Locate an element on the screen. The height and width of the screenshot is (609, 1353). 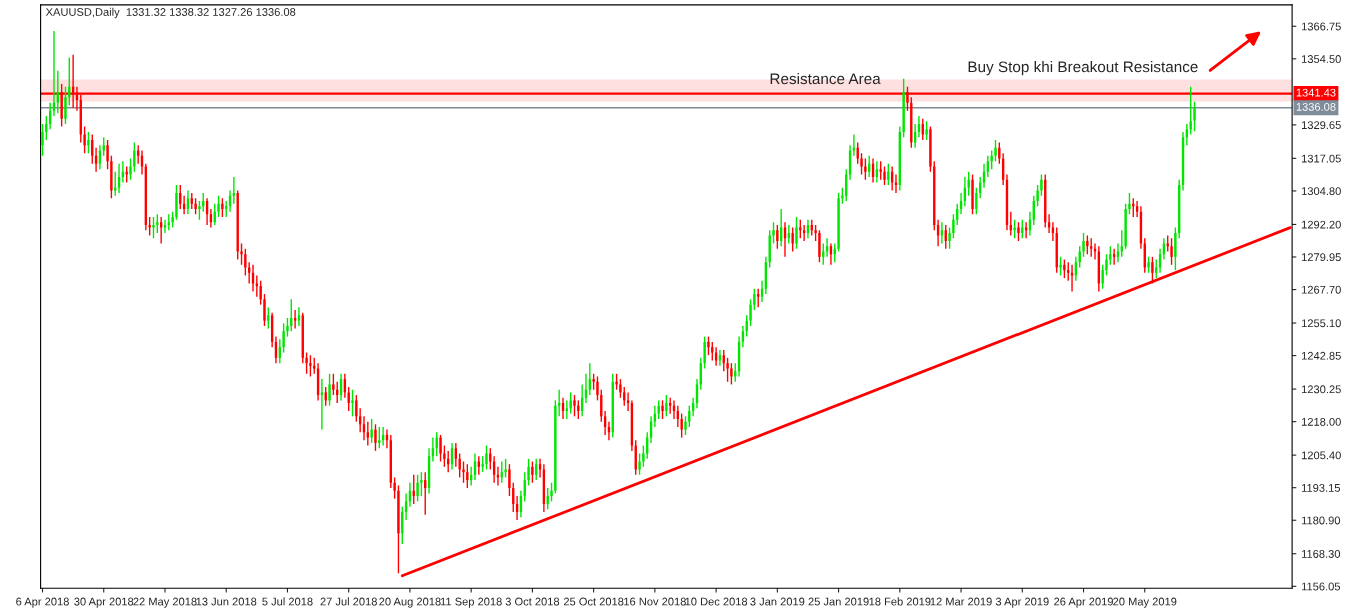
x-tick-label: 16 Nov 2018 is located at coordinates (655, 601).